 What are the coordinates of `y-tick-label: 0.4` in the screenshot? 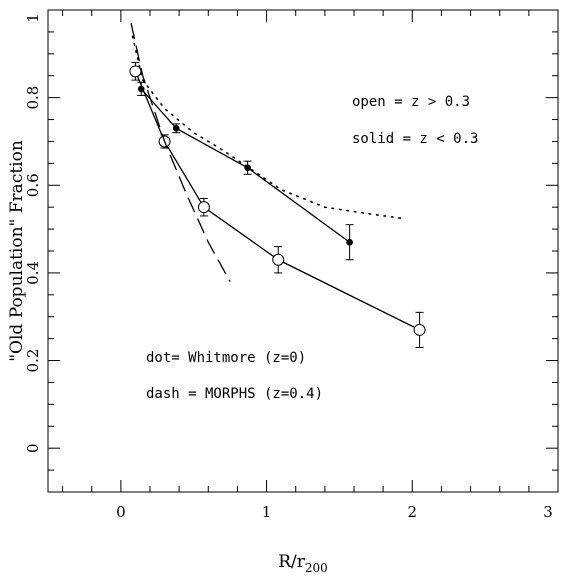 It's located at (33, 273).